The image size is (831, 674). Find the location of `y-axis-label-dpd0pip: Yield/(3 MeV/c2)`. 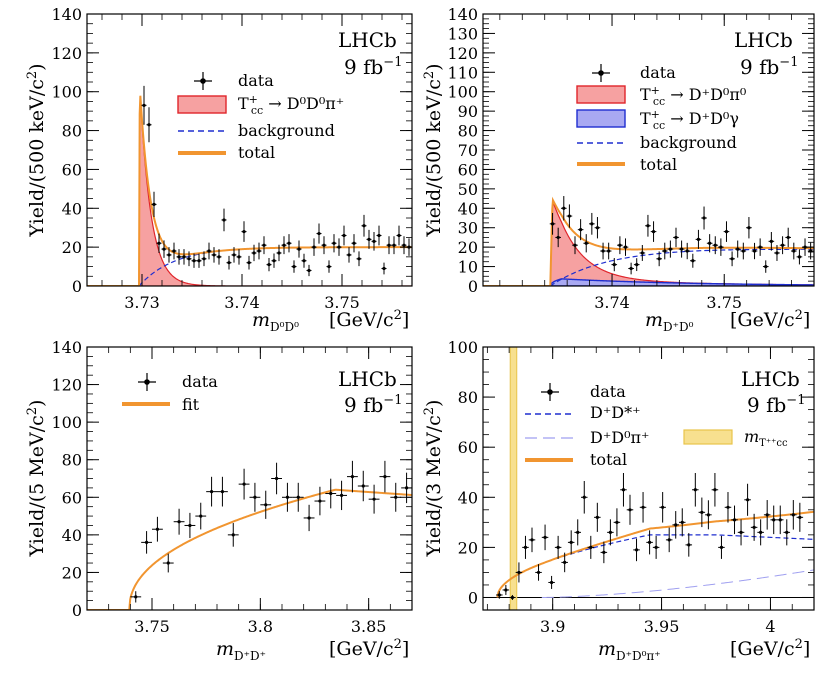

y-axis-label-dpd0pip: Yield/(3 MeV/c2) is located at coordinates (433, 479).